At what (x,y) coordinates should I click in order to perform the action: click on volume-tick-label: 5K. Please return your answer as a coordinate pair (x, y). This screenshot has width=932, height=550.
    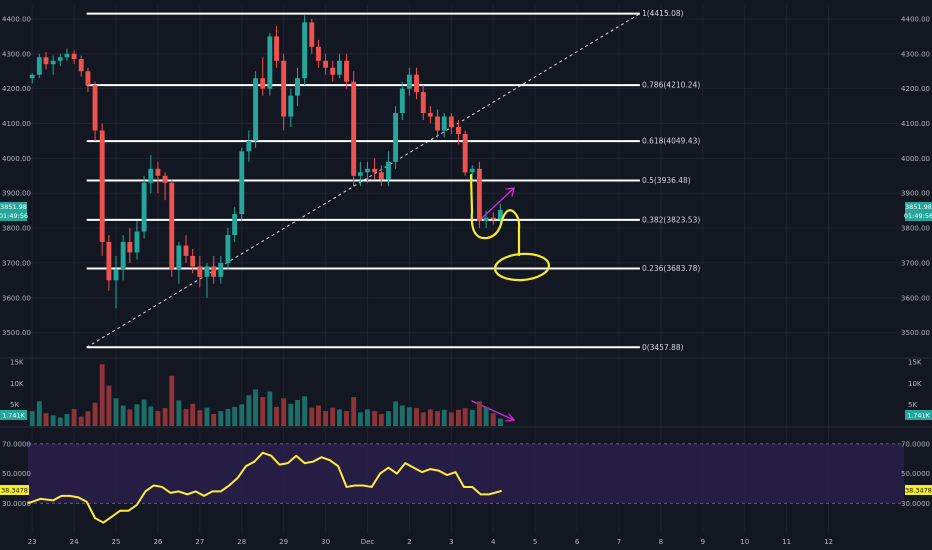
    Looking at the image, I should click on (14, 405).